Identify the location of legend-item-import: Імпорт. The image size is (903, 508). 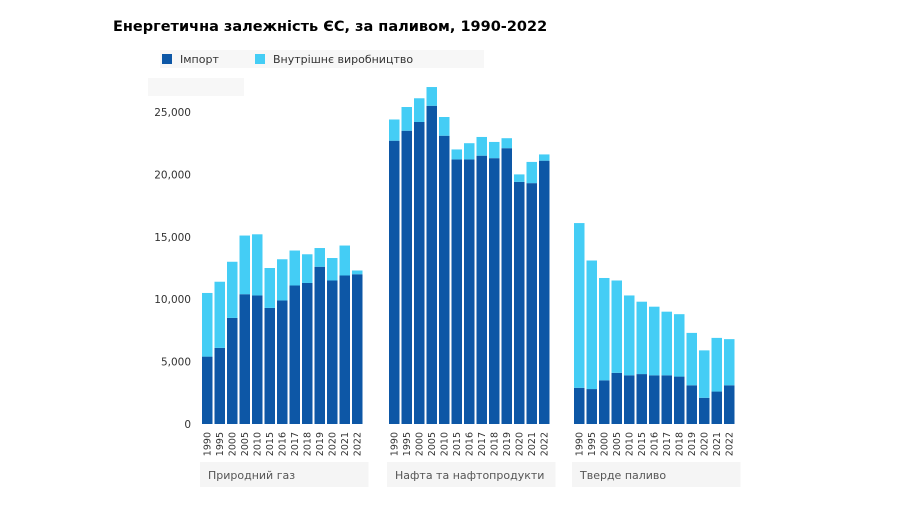
(190, 59).